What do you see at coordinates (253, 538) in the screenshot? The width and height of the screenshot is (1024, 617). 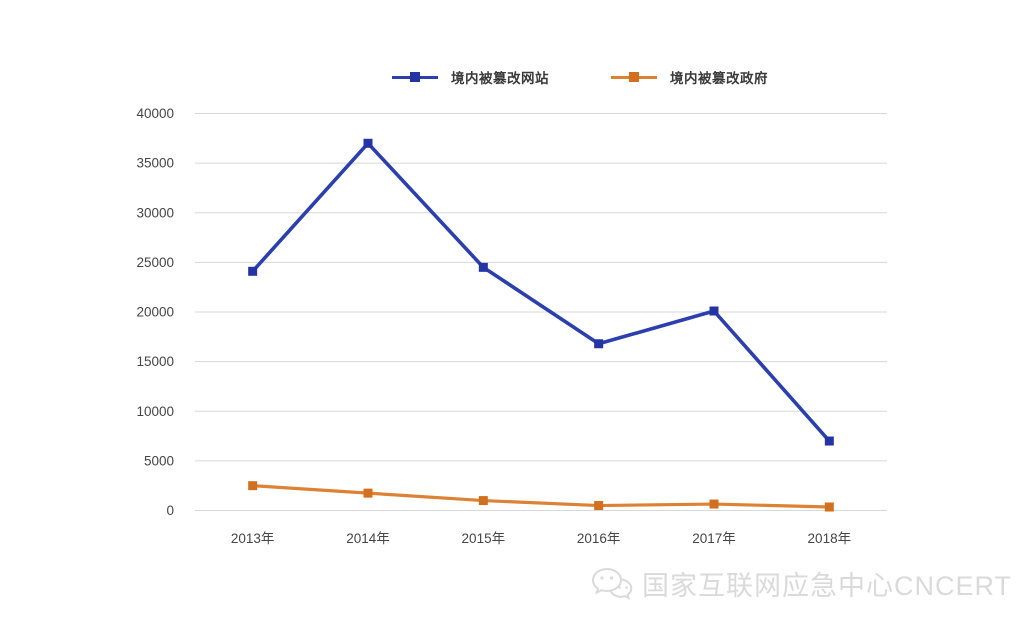 I see `x-axis-tick-label: 2013年` at bounding box center [253, 538].